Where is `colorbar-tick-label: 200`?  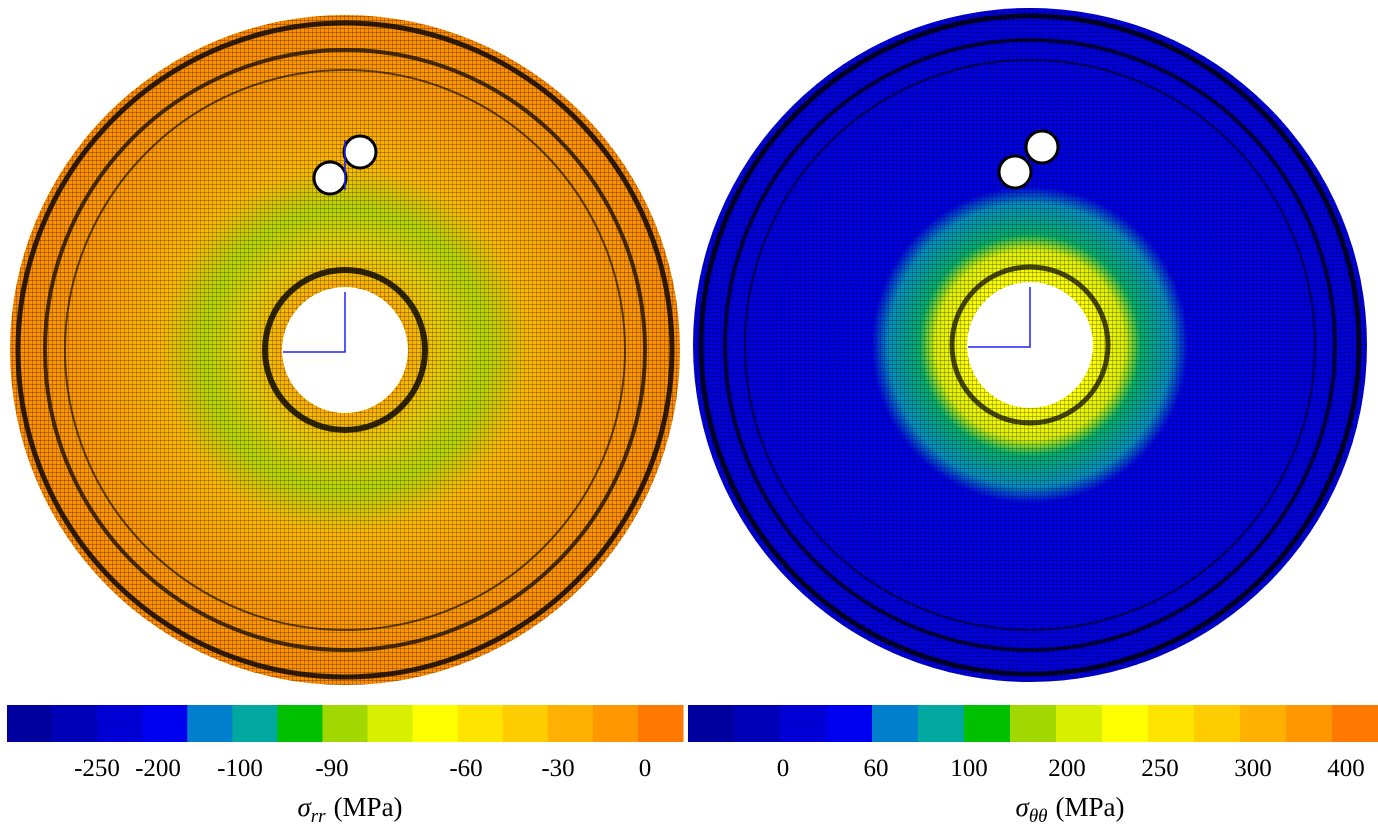 colorbar-tick-label: 200 is located at coordinates (1067, 768).